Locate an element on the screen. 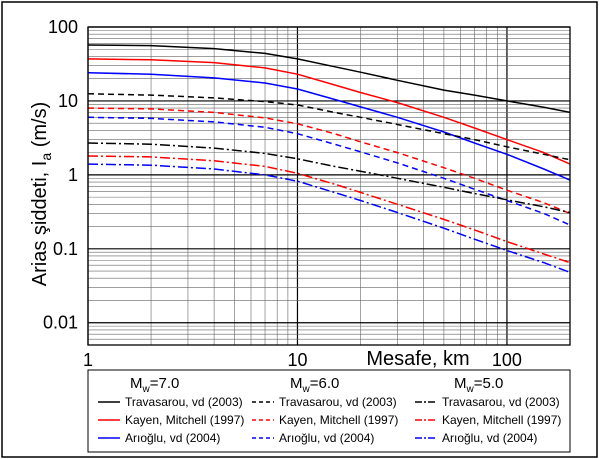  legend-group-value: =5.0 is located at coordinates (489, 383).